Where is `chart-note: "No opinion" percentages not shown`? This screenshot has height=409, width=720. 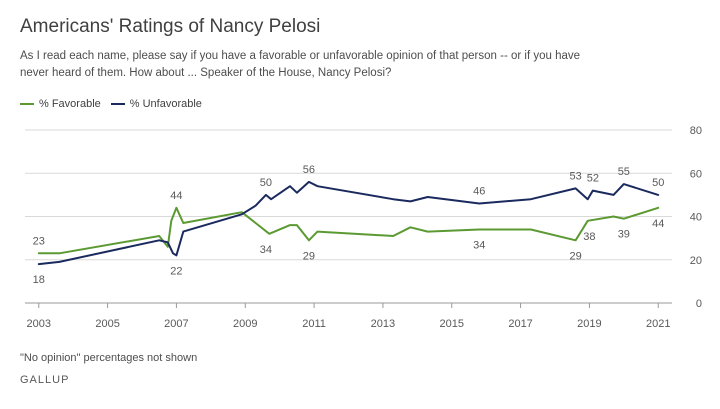
chart-note: "No opinion" percentages not shown is located at coordinates (109, 358).